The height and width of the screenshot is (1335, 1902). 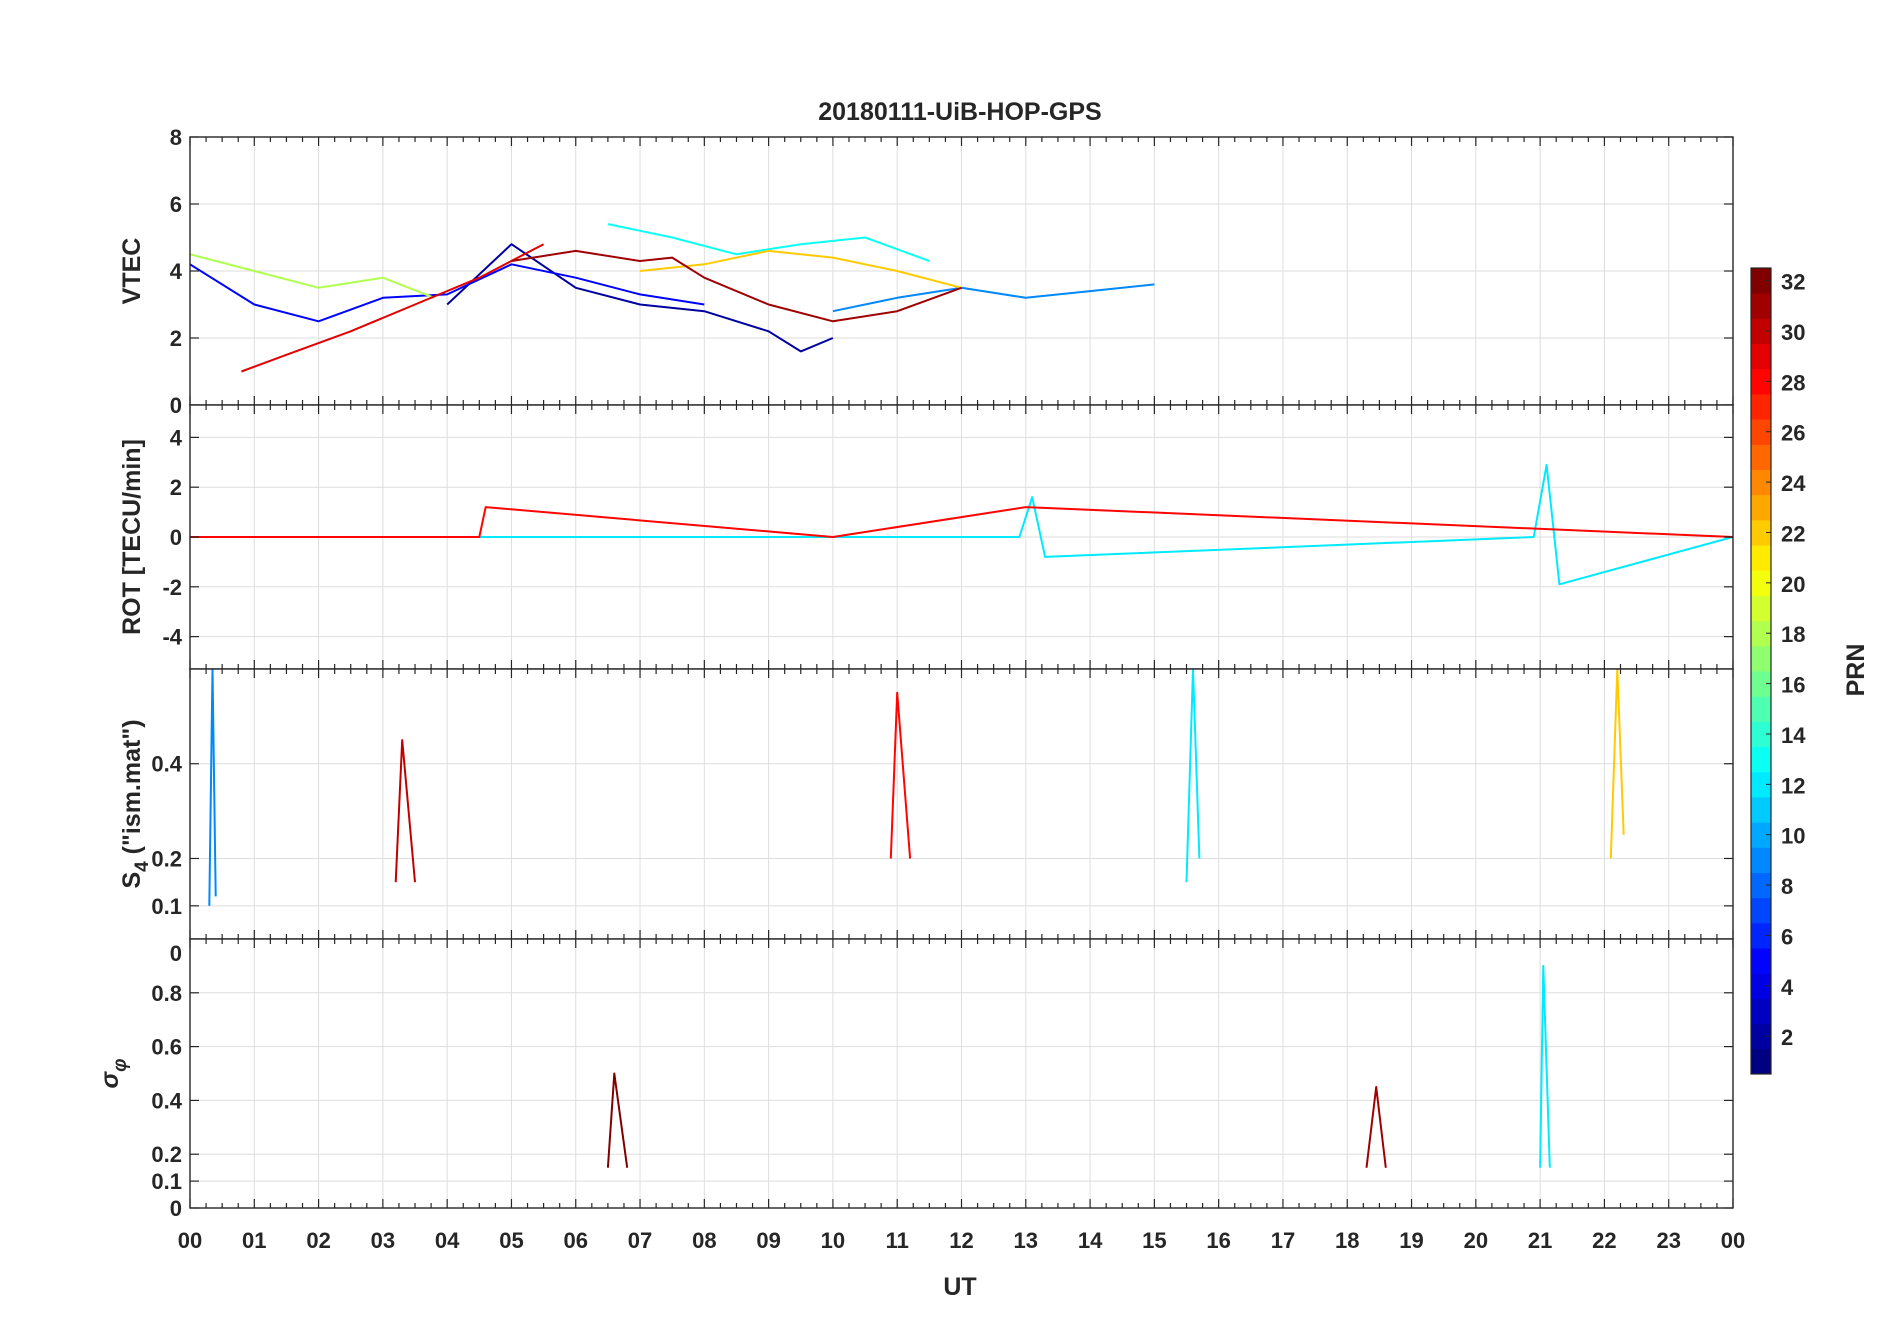 What do you see at coordinates (1787, 936) in the screenshot?
I see `colorbar-tick-label: 6` at bounding box center [1787, 936].